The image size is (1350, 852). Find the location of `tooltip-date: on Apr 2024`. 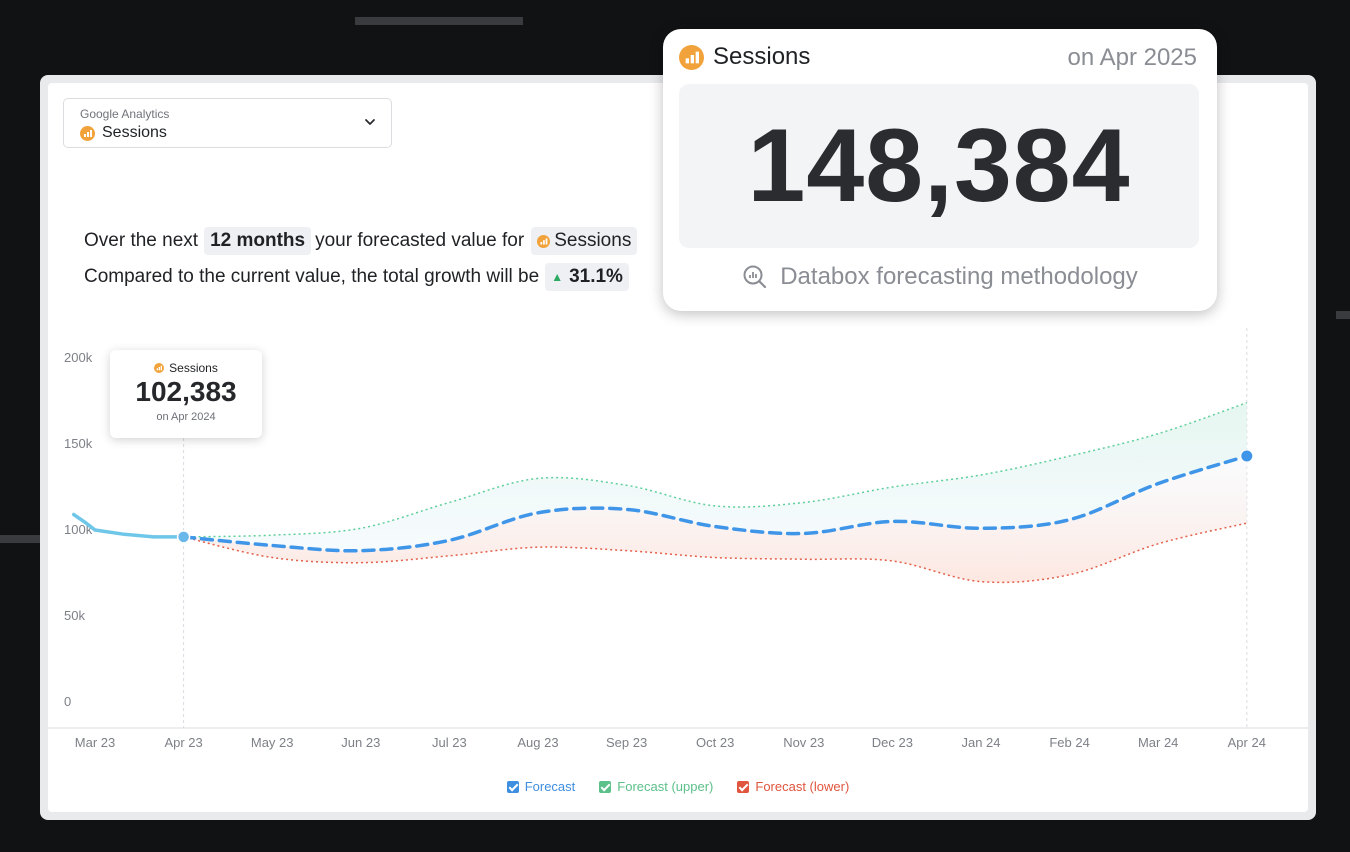

tooltip-date: on Apr 2024 is located at coordinates (186, 417).